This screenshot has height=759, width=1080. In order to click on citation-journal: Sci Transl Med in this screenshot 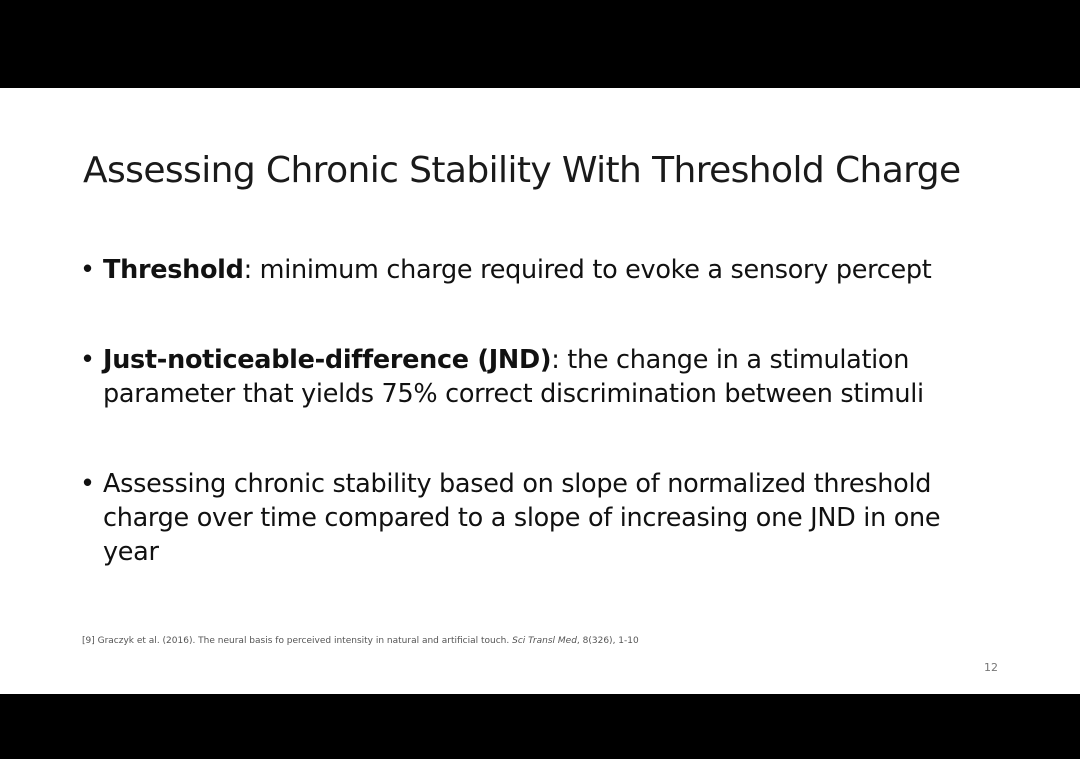, I will do `click(544, 641)`.